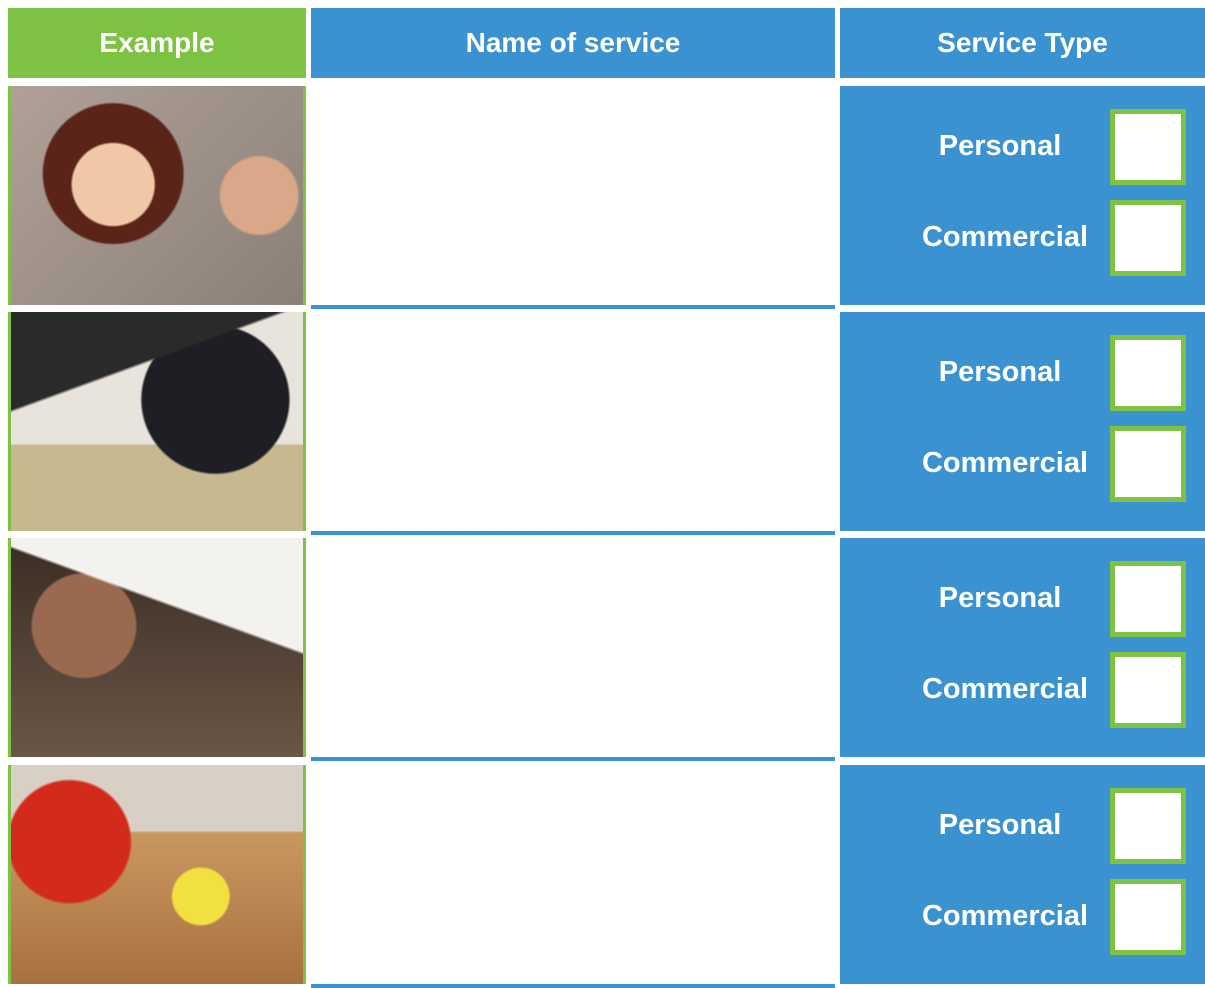  I want to click on header-cell: Name of service, so click(573, 43).